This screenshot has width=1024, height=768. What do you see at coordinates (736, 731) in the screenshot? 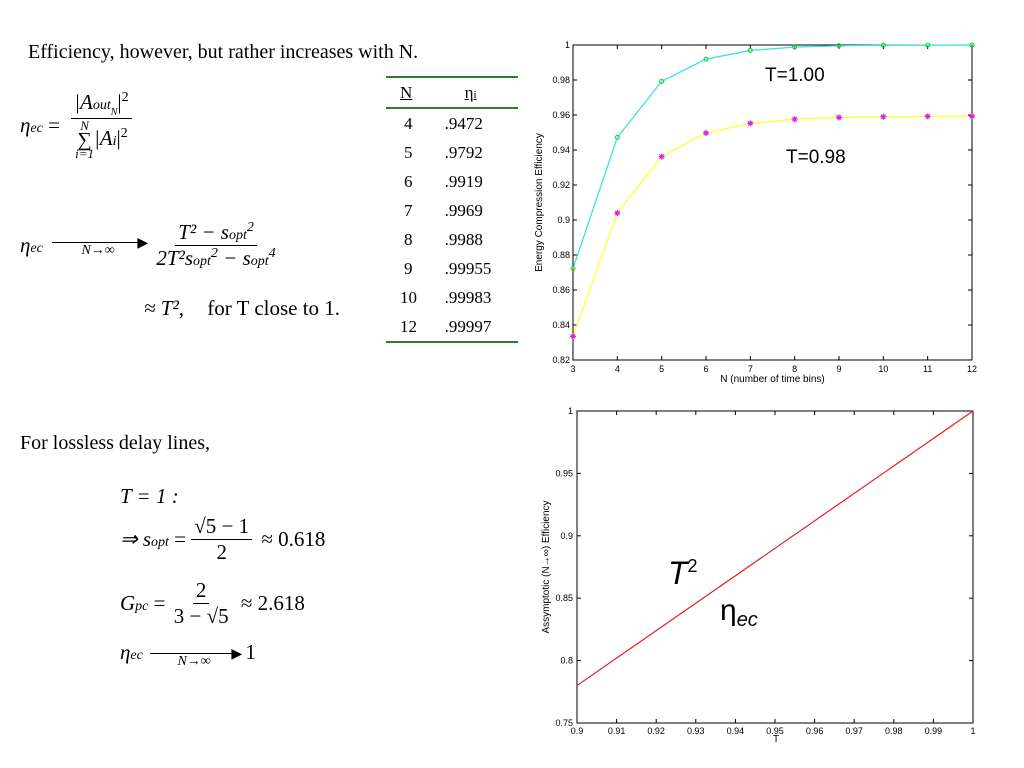
I see `x-tick-label: 0.94` at bounding box center [736, 731].